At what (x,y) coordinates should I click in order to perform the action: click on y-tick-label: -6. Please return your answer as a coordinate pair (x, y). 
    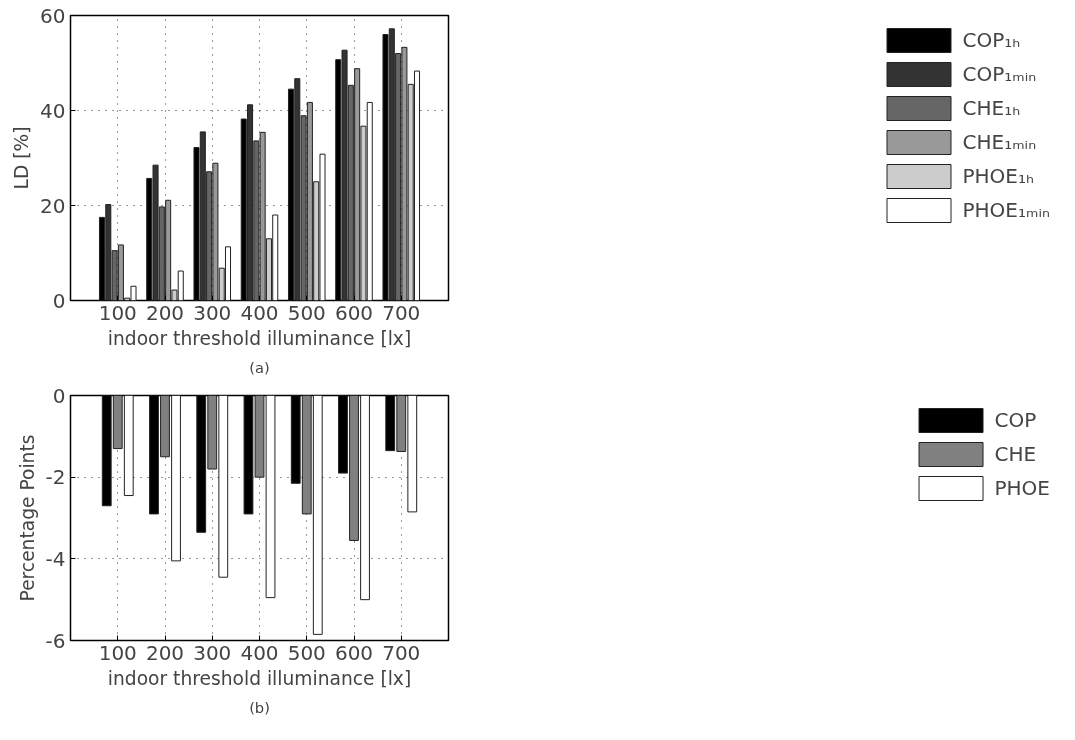
    Looking at the image, I should click on (55, 640).